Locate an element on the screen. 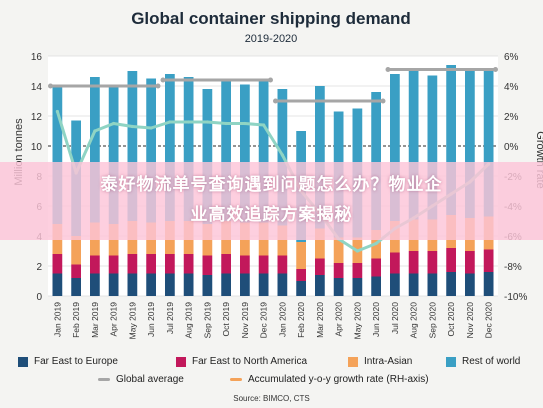 Image resolution: width=543 pixels, height=408 pixels. x-tick-label: Dec 2019 is located at coordinates (264, 320).